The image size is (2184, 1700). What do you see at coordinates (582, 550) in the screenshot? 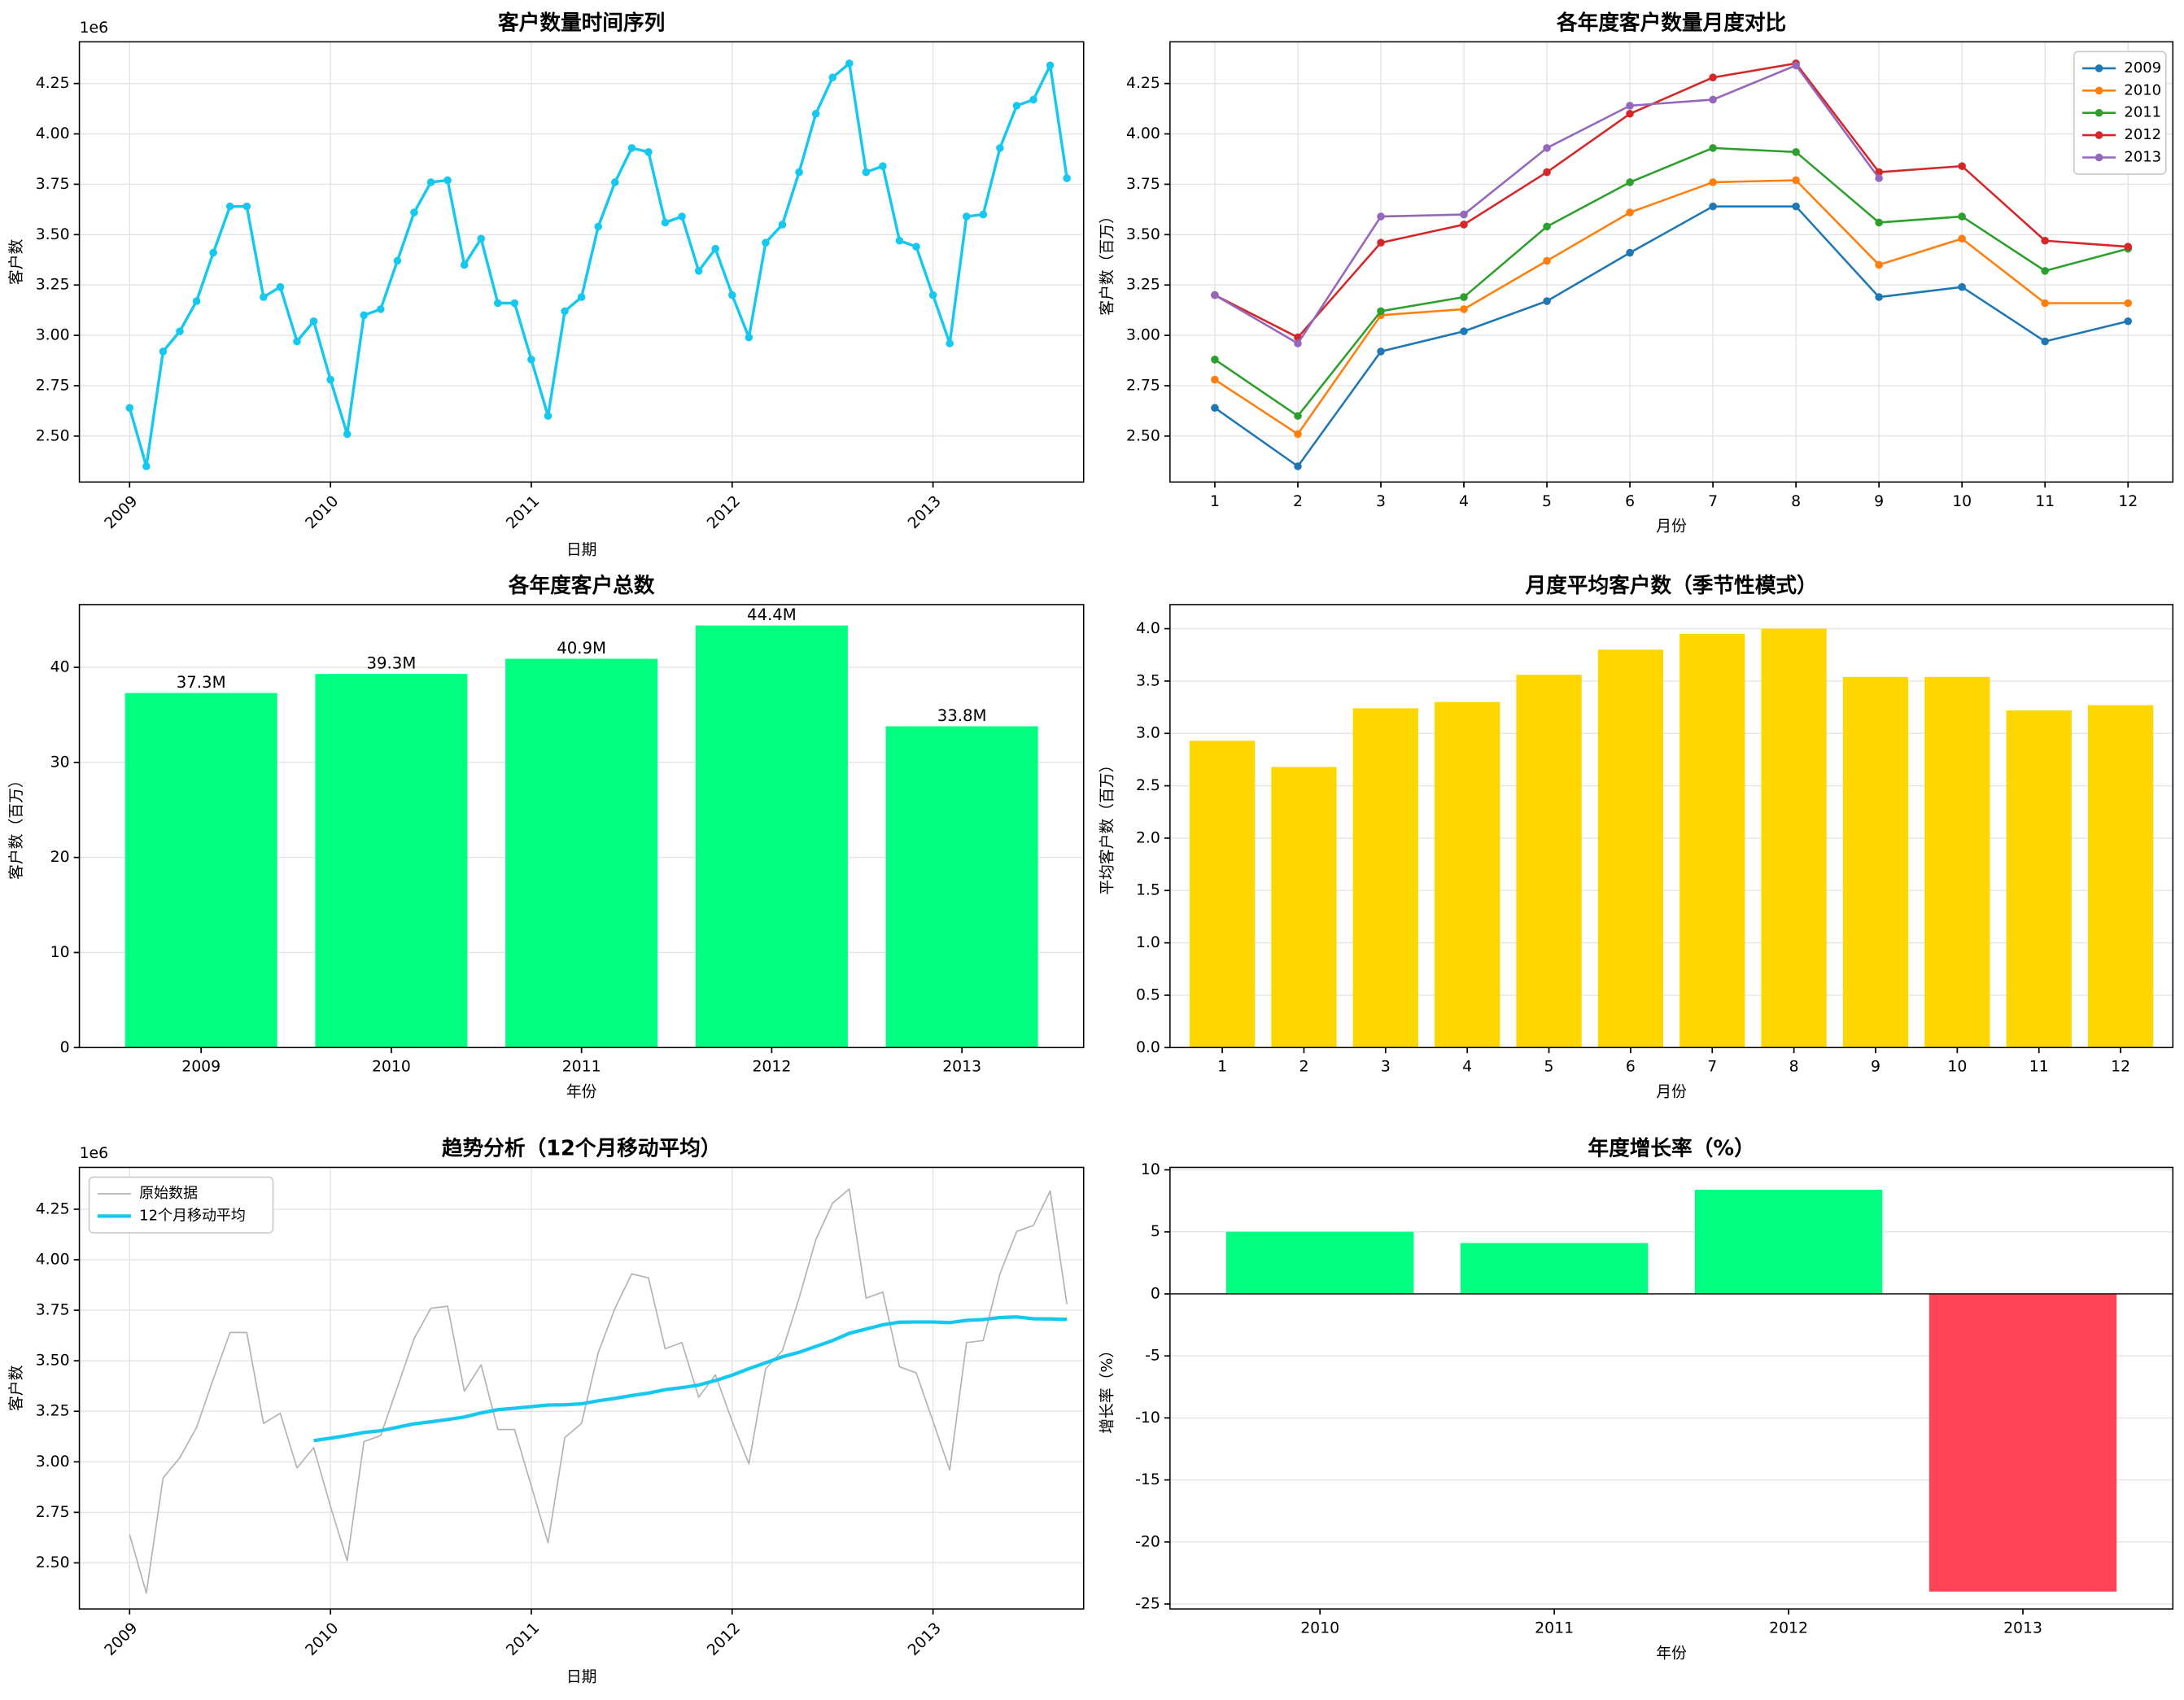
I see `x-axis-label: 日期` at bounding box center [582, 550].